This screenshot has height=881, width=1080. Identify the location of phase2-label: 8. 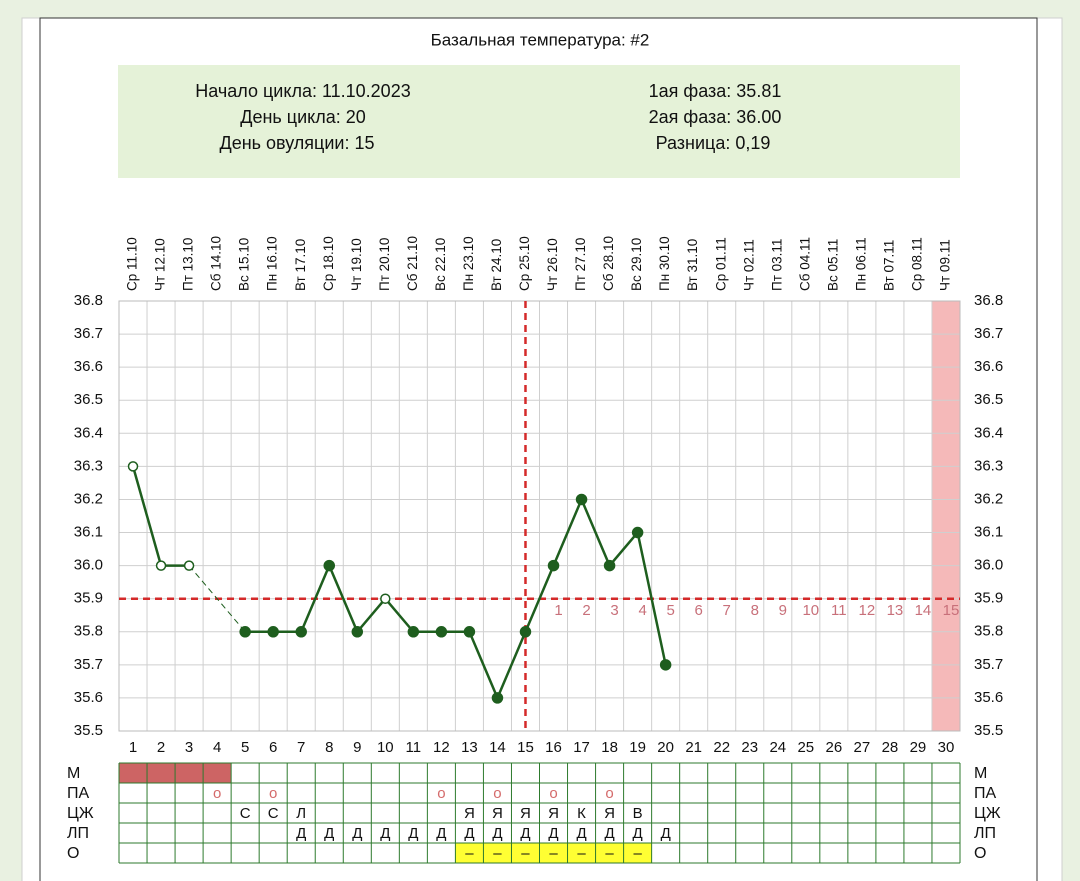
(755, 610).